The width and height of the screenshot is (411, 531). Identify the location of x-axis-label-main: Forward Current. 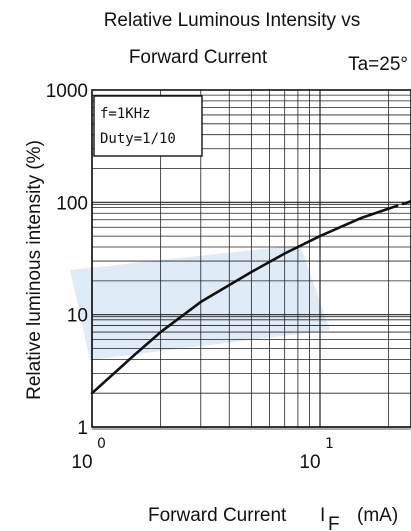
(217, 515).